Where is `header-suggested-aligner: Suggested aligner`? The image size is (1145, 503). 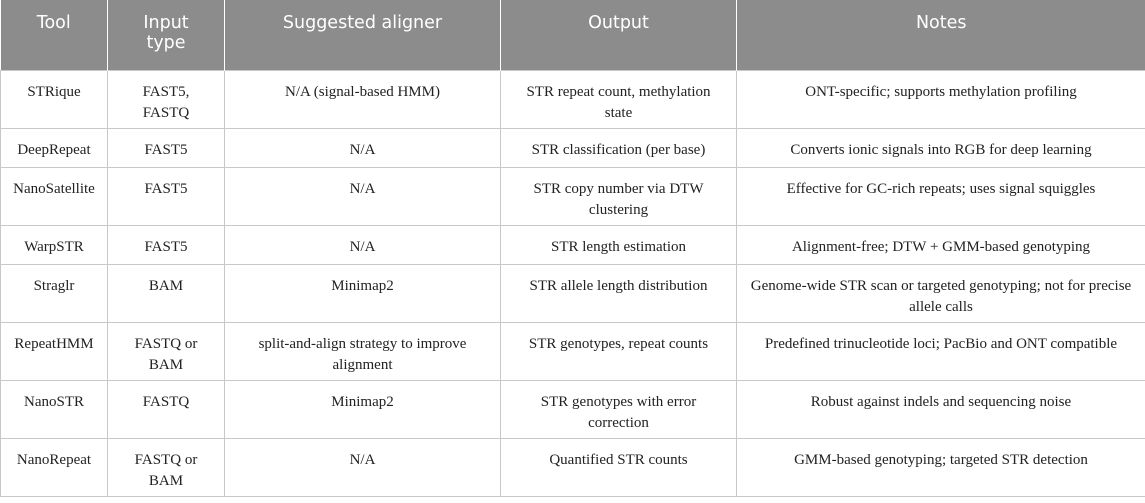
header-suggested-aligner: Suggested aligner is located at coordinates (362, 35).